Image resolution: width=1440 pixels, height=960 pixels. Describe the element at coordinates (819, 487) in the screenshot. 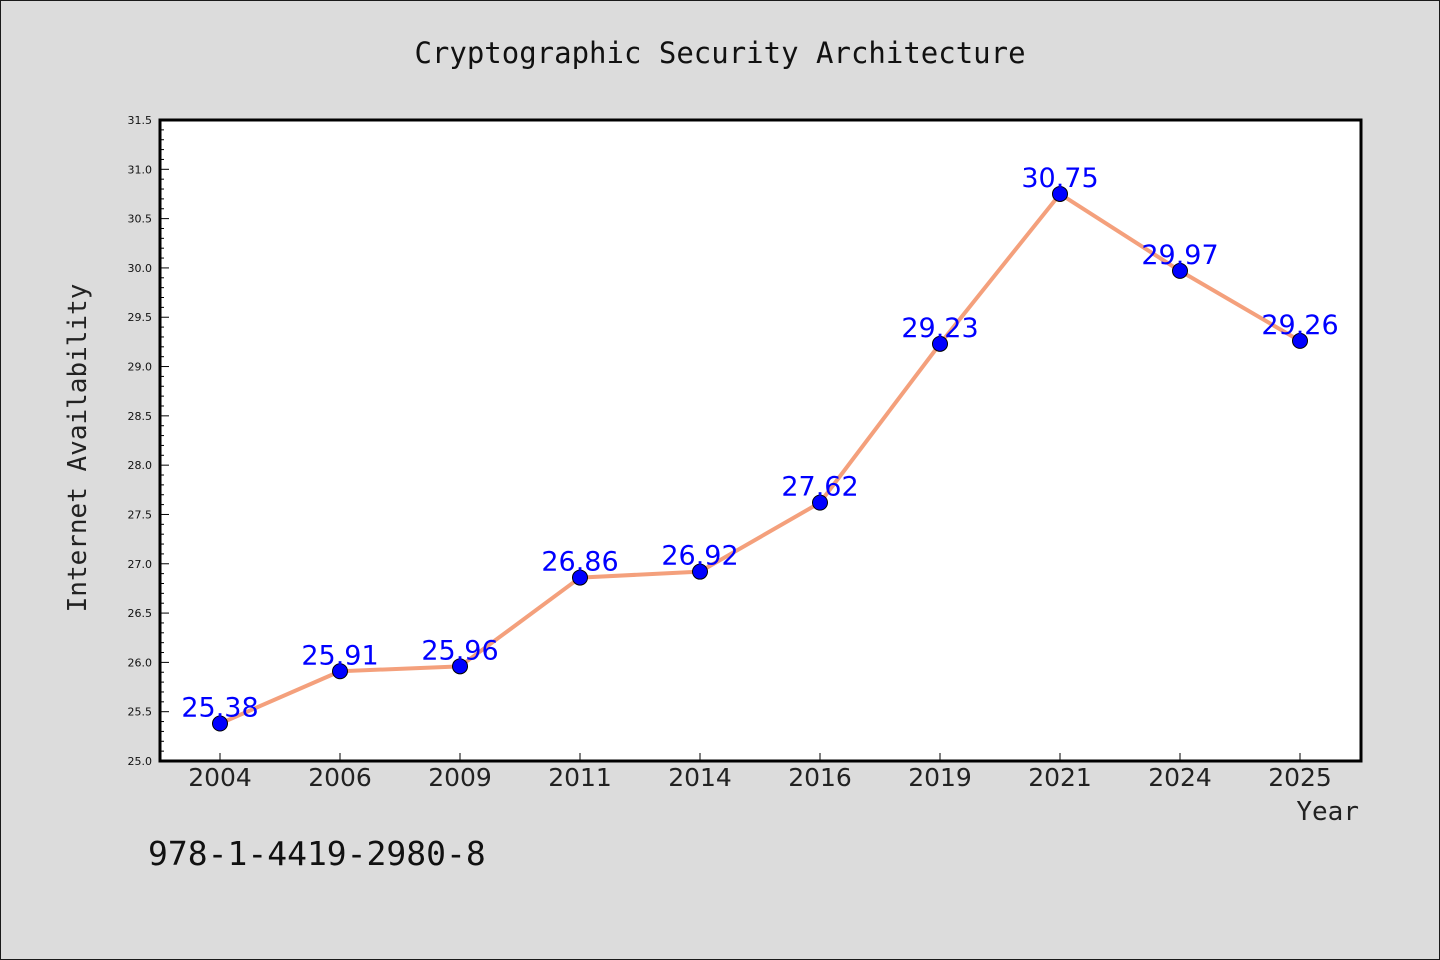

I see `data-label: 27.62` at that location.